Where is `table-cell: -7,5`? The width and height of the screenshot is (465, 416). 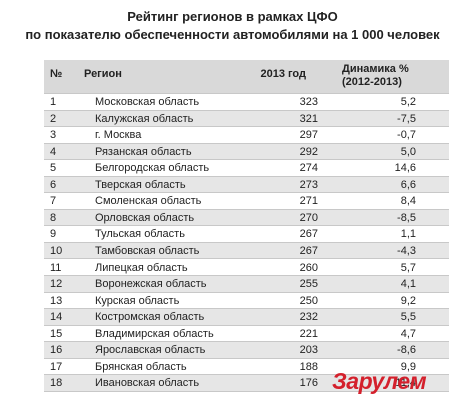
table-cell: -7,5 is located at coordinates (406, 118).